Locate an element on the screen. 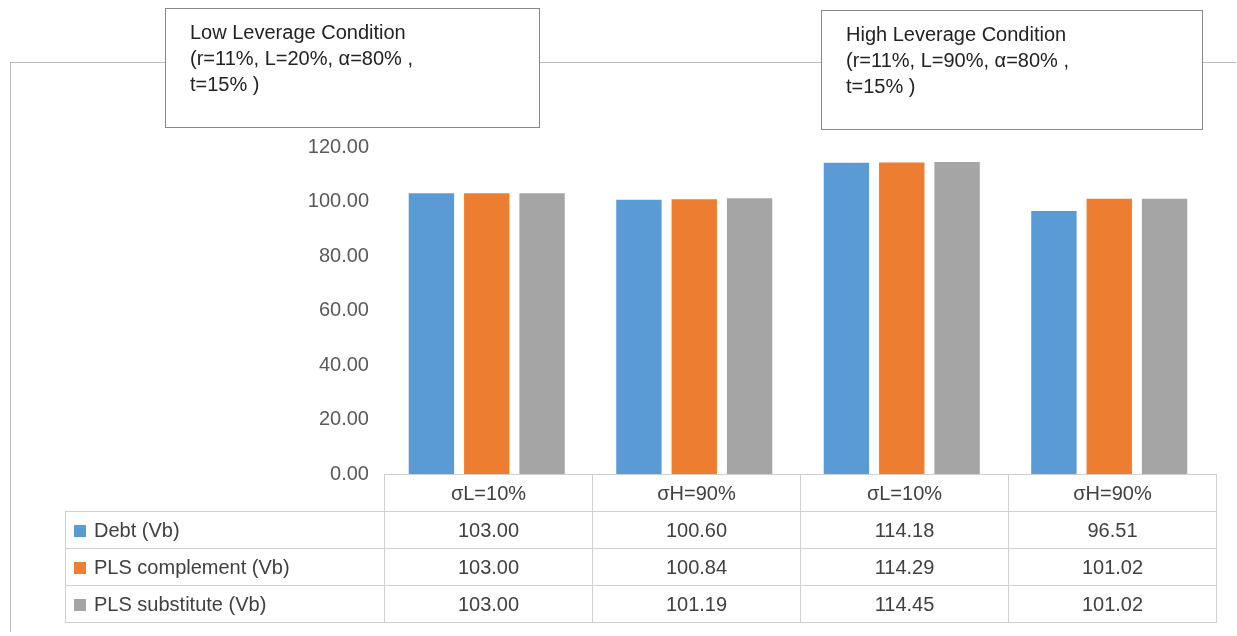  y-tick-label: 80.00 is located at coordinates (343, 254).